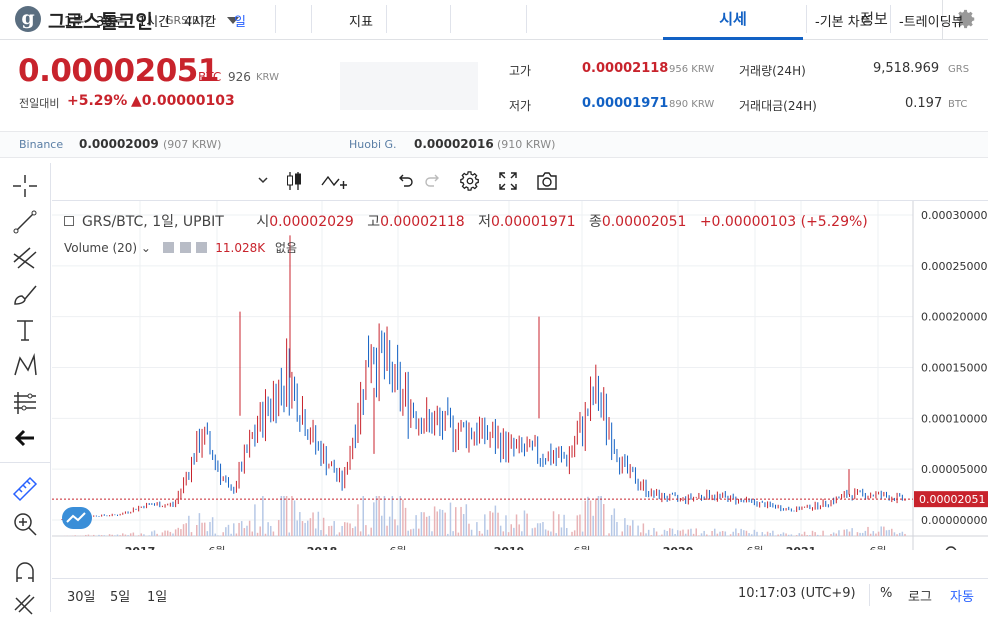 This screenshot has height=618, width=988. What do you see at coordinates (145, 248) in the screenshot?
I see `chevron-down-icon: ⌄` at bounding box center [145, 248].